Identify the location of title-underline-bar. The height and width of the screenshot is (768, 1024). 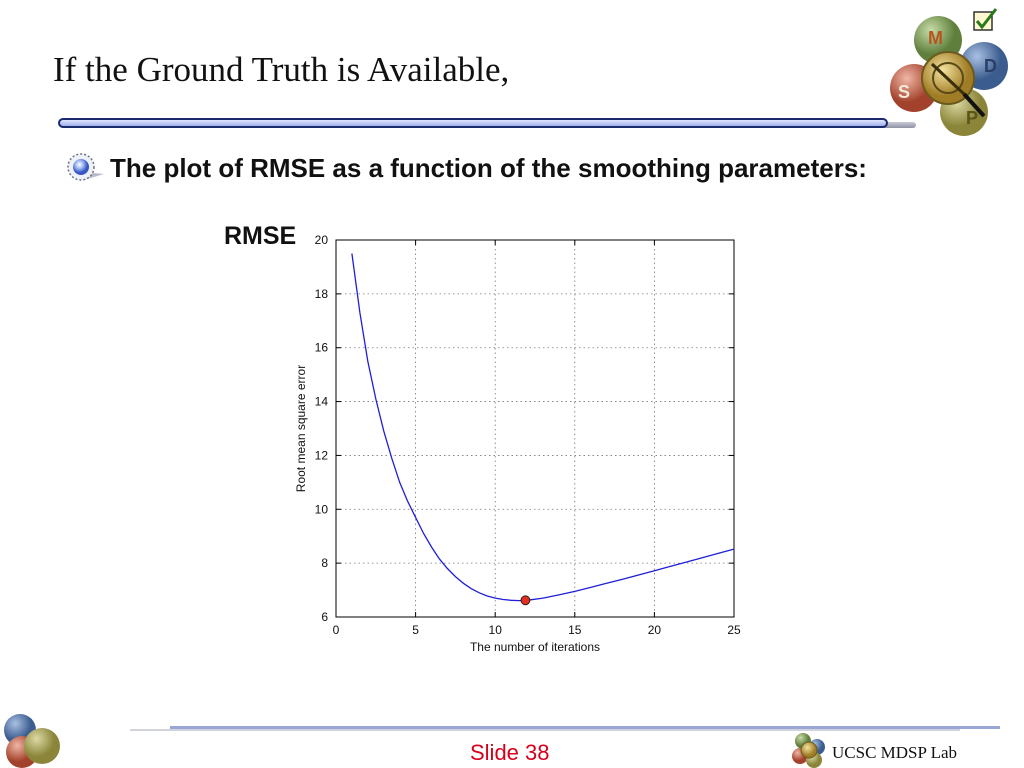
(487, 124).